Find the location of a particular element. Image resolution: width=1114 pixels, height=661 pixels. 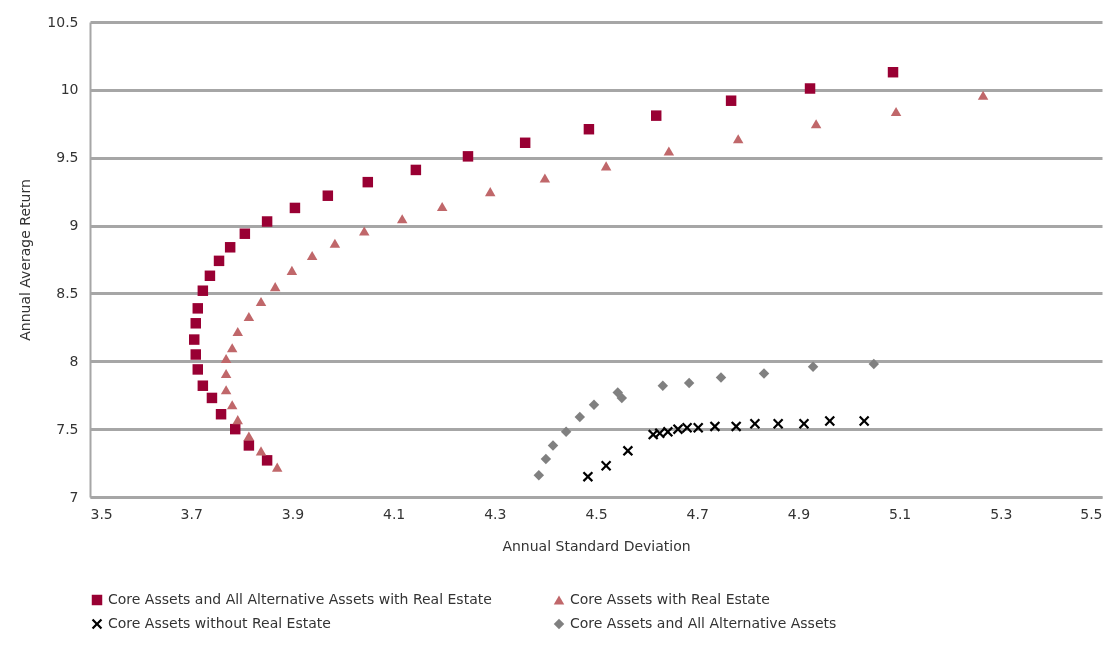

x-tick-label: 5.1 is located at coordinates (900, 513).